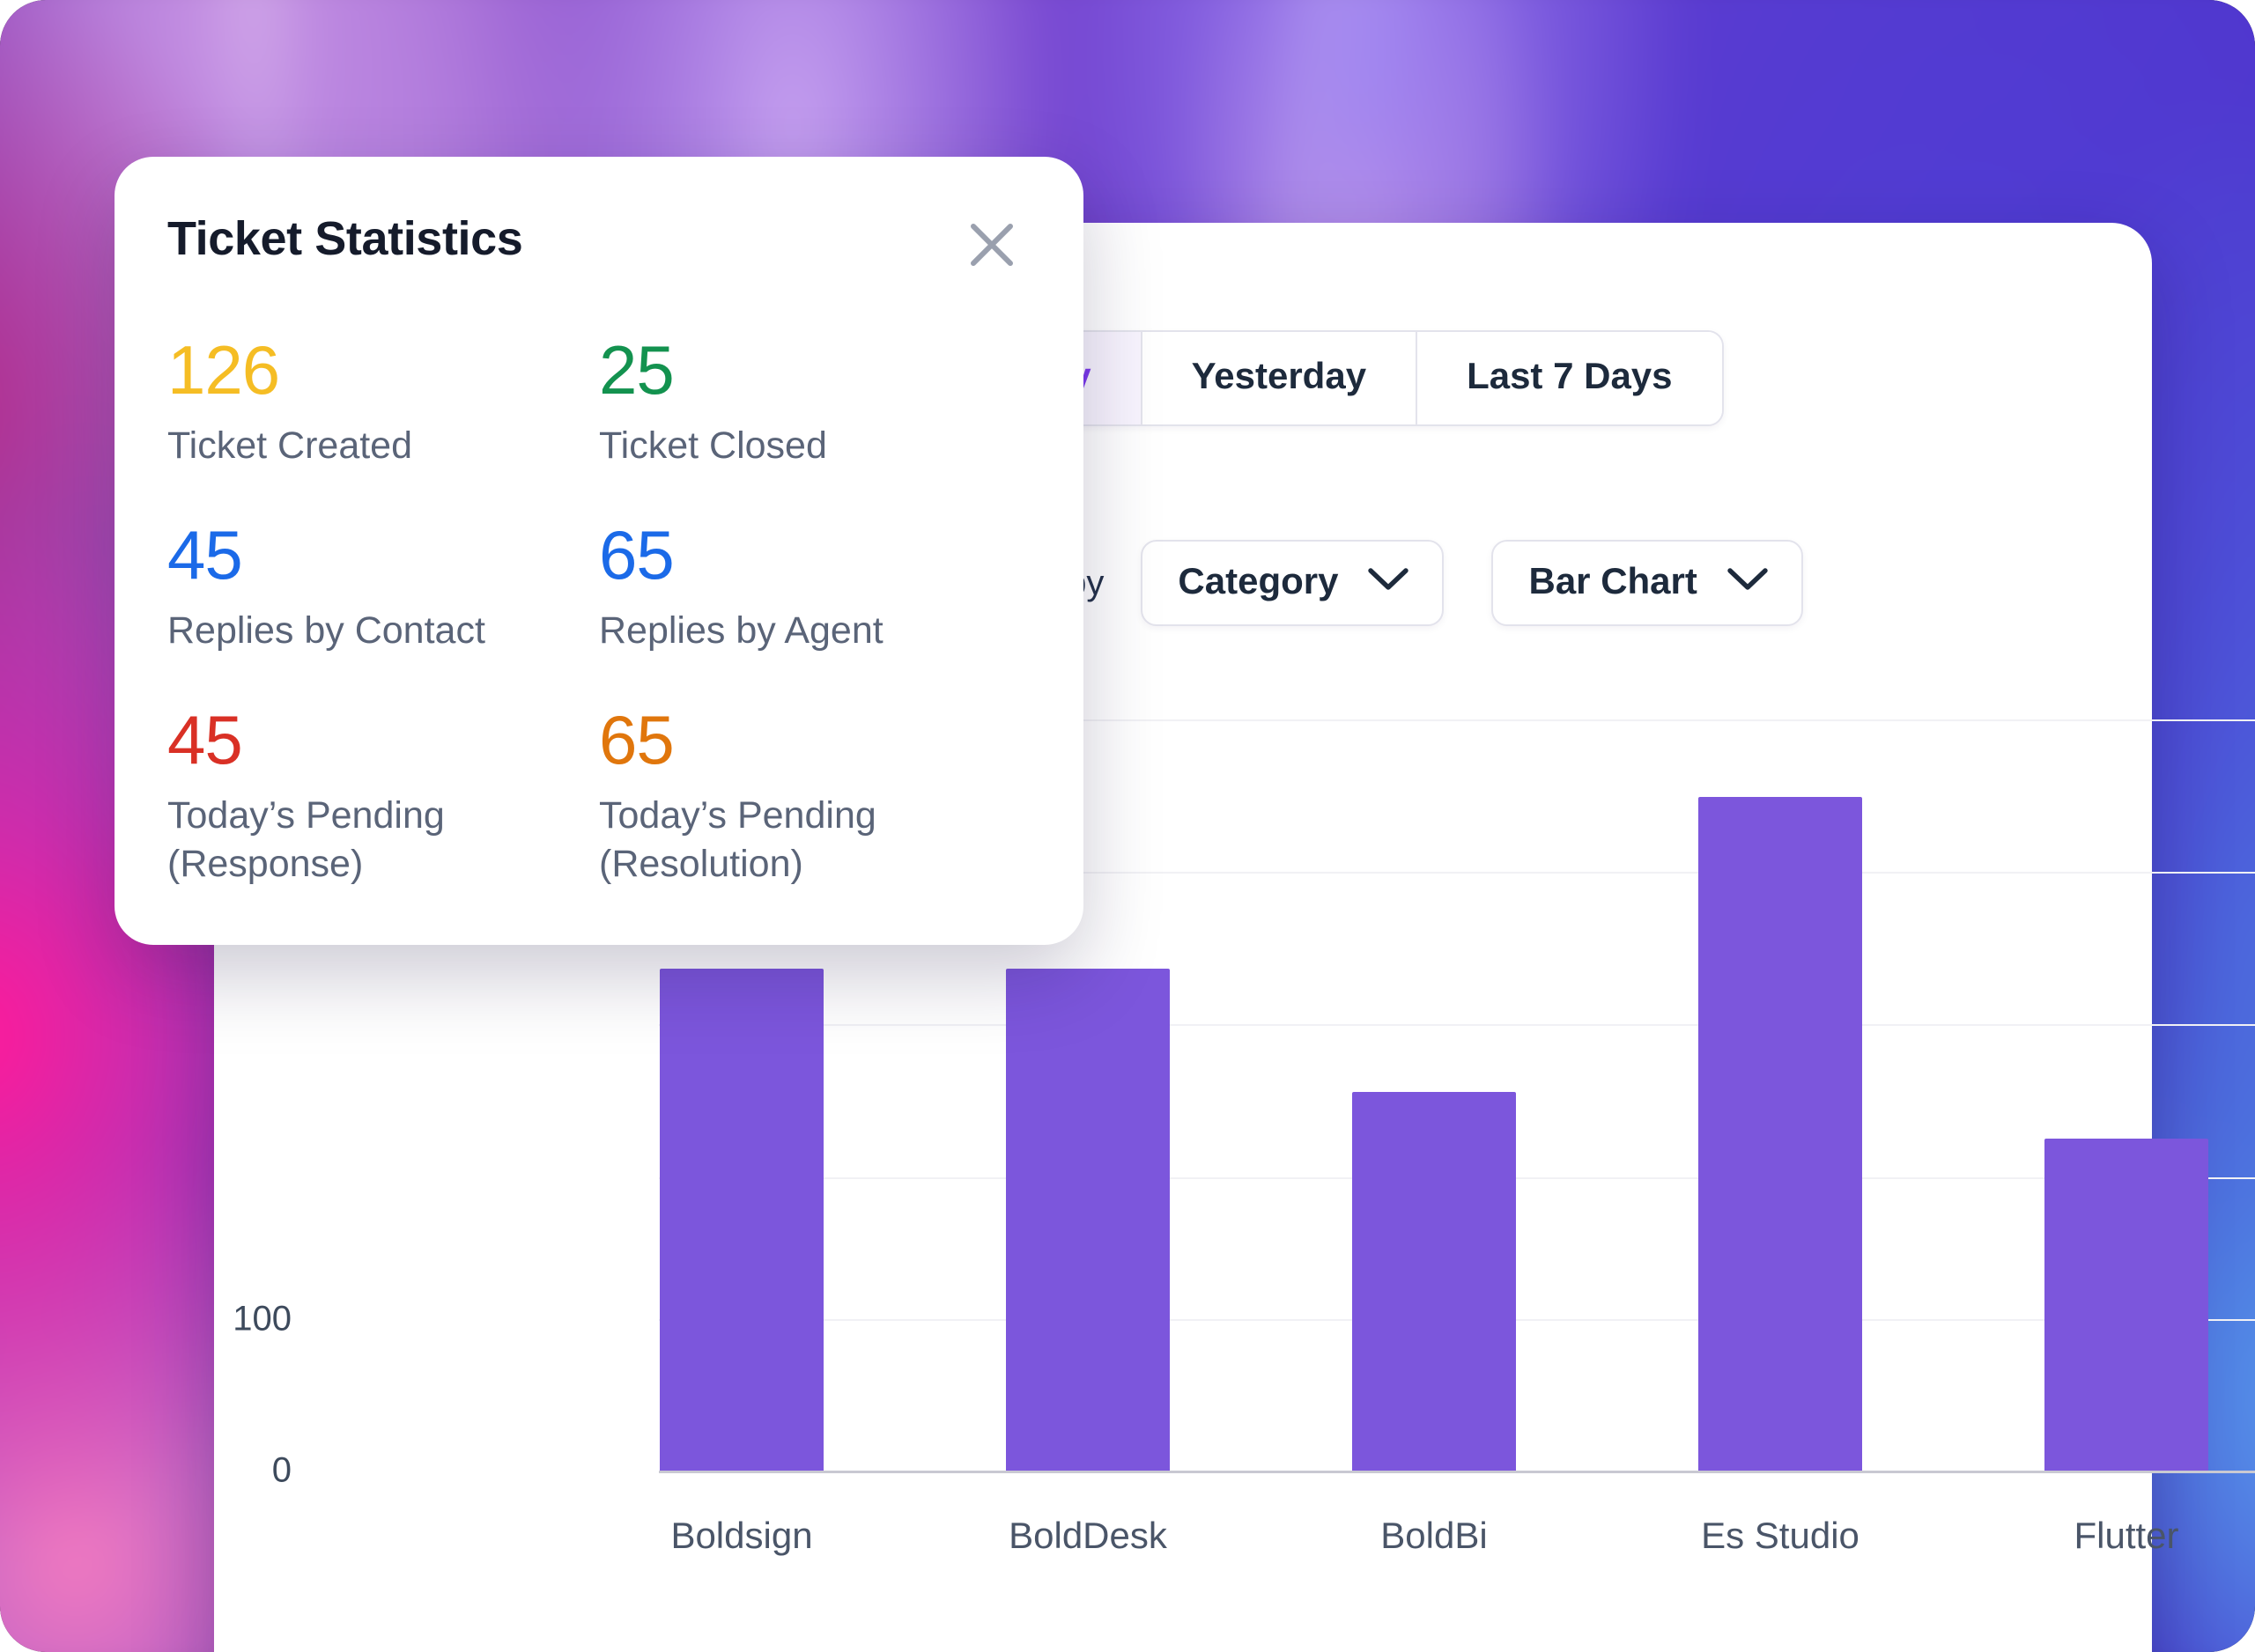 Image resolution: width=2255 pixels, height=1652 pixels. I want to click on stat-ticket-closed: 25 Ticket Closed, so click(815, 401).